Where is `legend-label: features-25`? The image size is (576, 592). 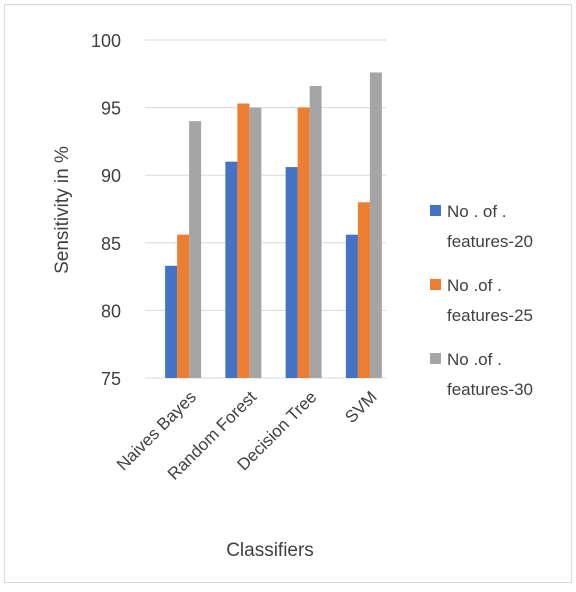
legend-label: features-25 is located at coordinates (490, 315).